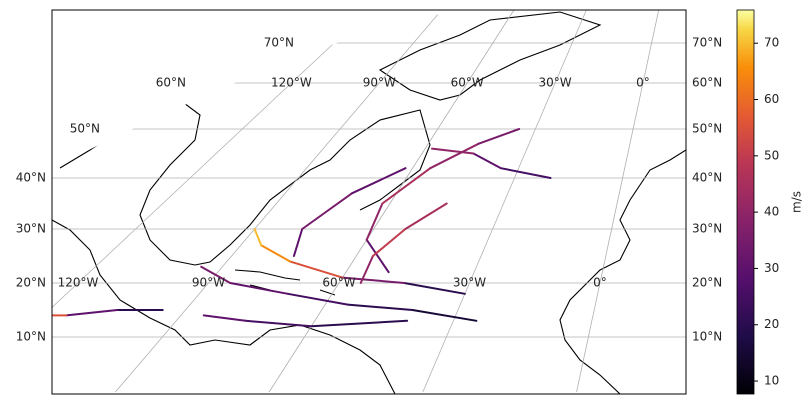 This screenshot has height=405, width=812. What do you see at coordinates (771, 324) in the screenshot?
I see `colorbar-tick-label: 20` at bounding box center [771, 324].